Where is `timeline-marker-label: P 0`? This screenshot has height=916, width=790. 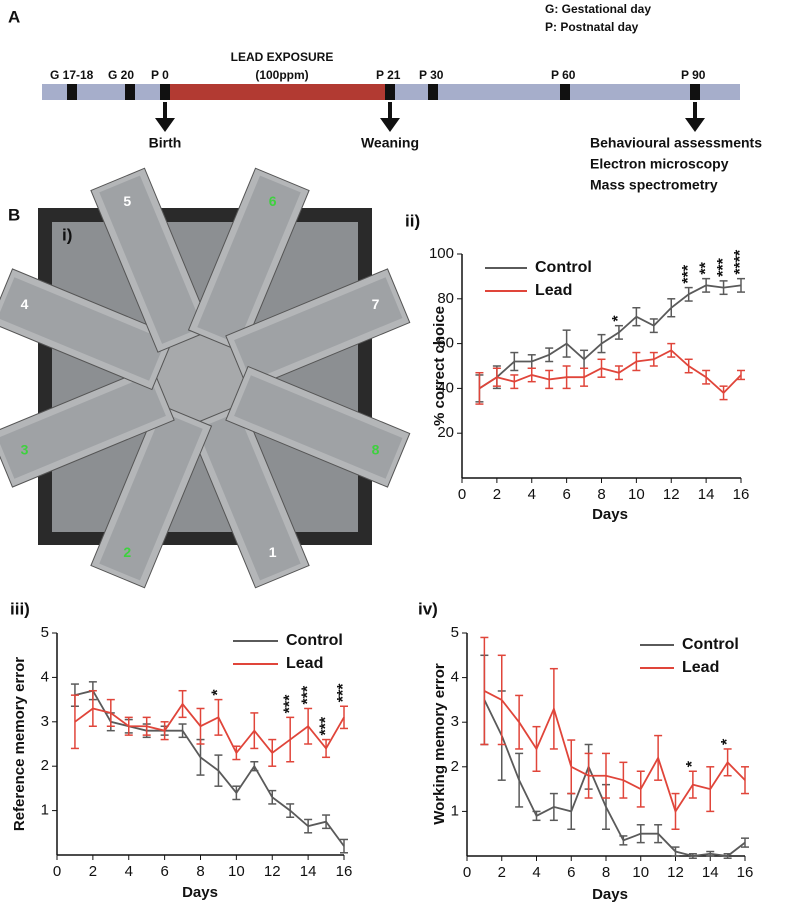
timeline-marker-label: P 0 is located at coordinates (160, 75).